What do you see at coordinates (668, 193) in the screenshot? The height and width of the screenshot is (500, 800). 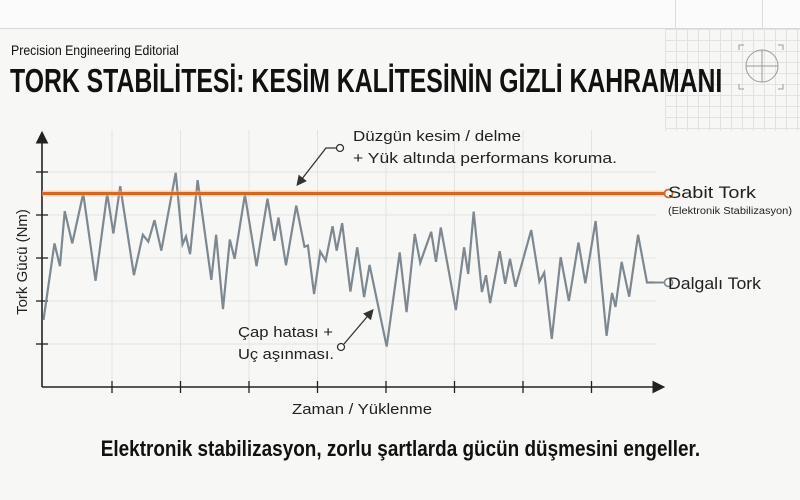 I see `steady-torque-end-marker` at bounding box center [668, 193].